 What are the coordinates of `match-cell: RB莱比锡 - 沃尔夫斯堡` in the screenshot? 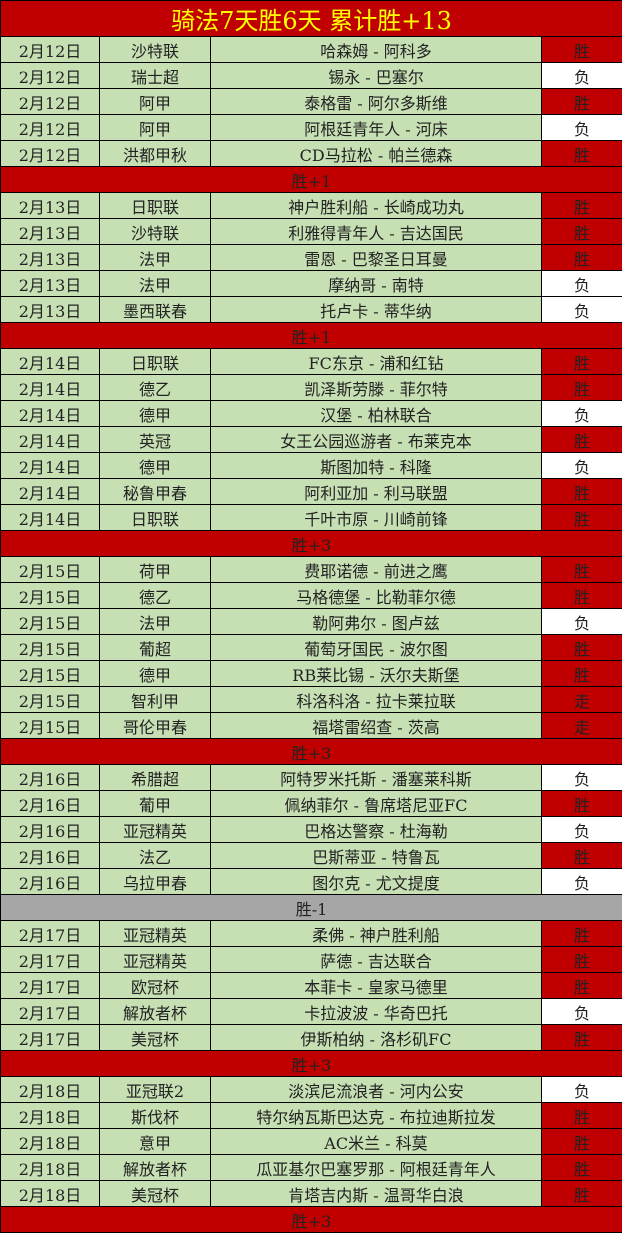 It's located at (376, 674).